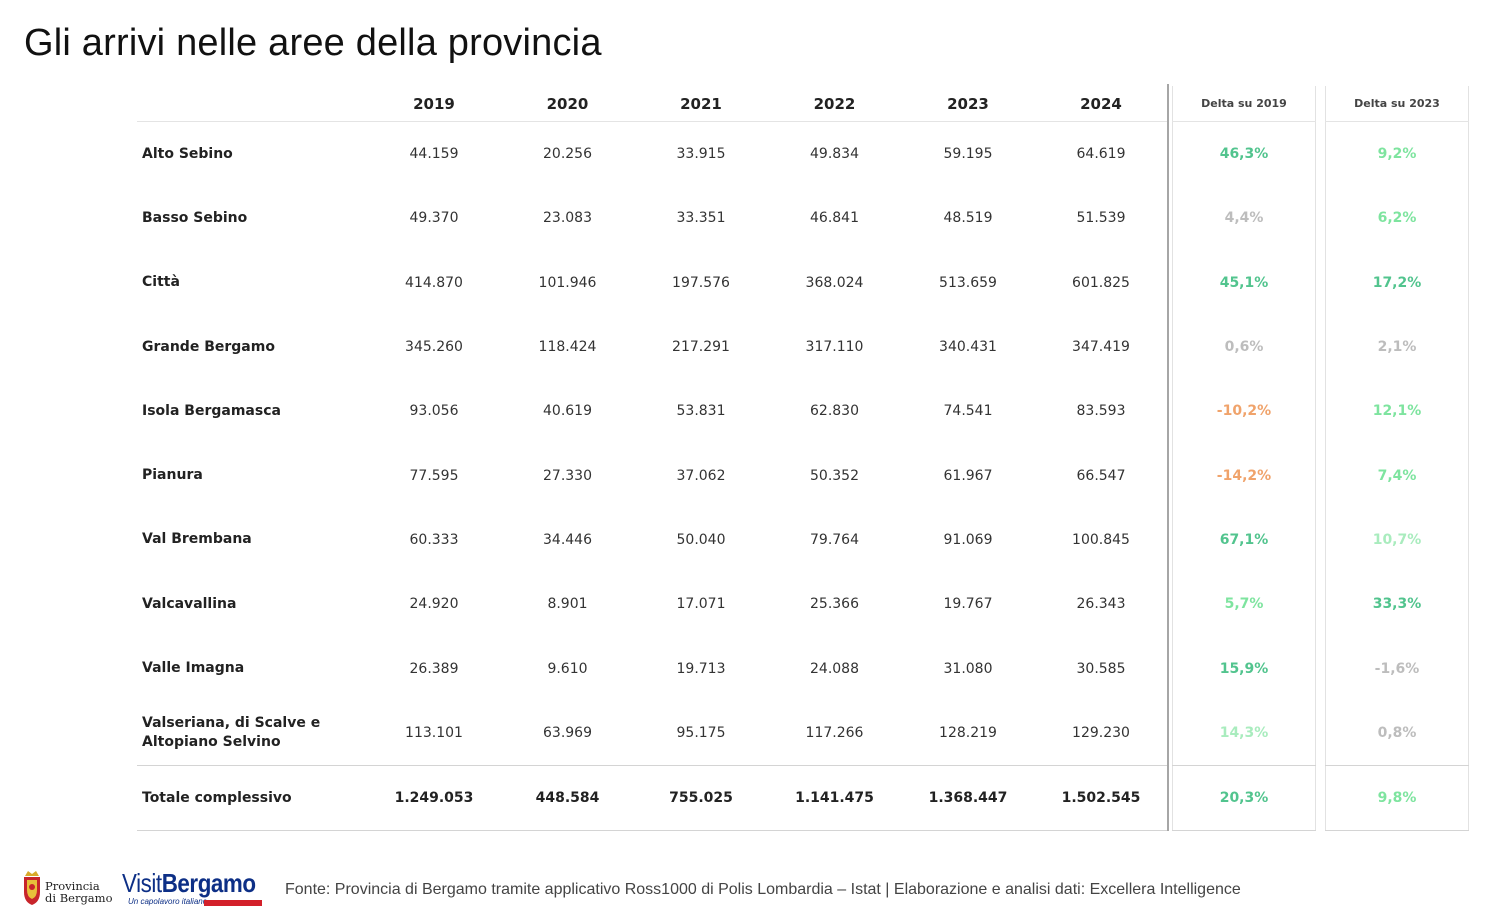 Image resolution: width=1509 pixels, height=915 pixels. Describe the element at coordinates (701, 668) in the screenshot. I see `arrivals-value: 19.713` at that location.